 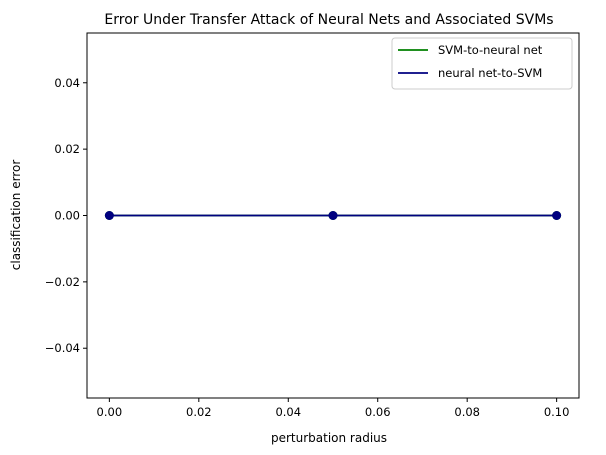 I want to click on y-axis: −0.04 −0.02 0.00 0.02 0.04, so click(x=66, y=215).